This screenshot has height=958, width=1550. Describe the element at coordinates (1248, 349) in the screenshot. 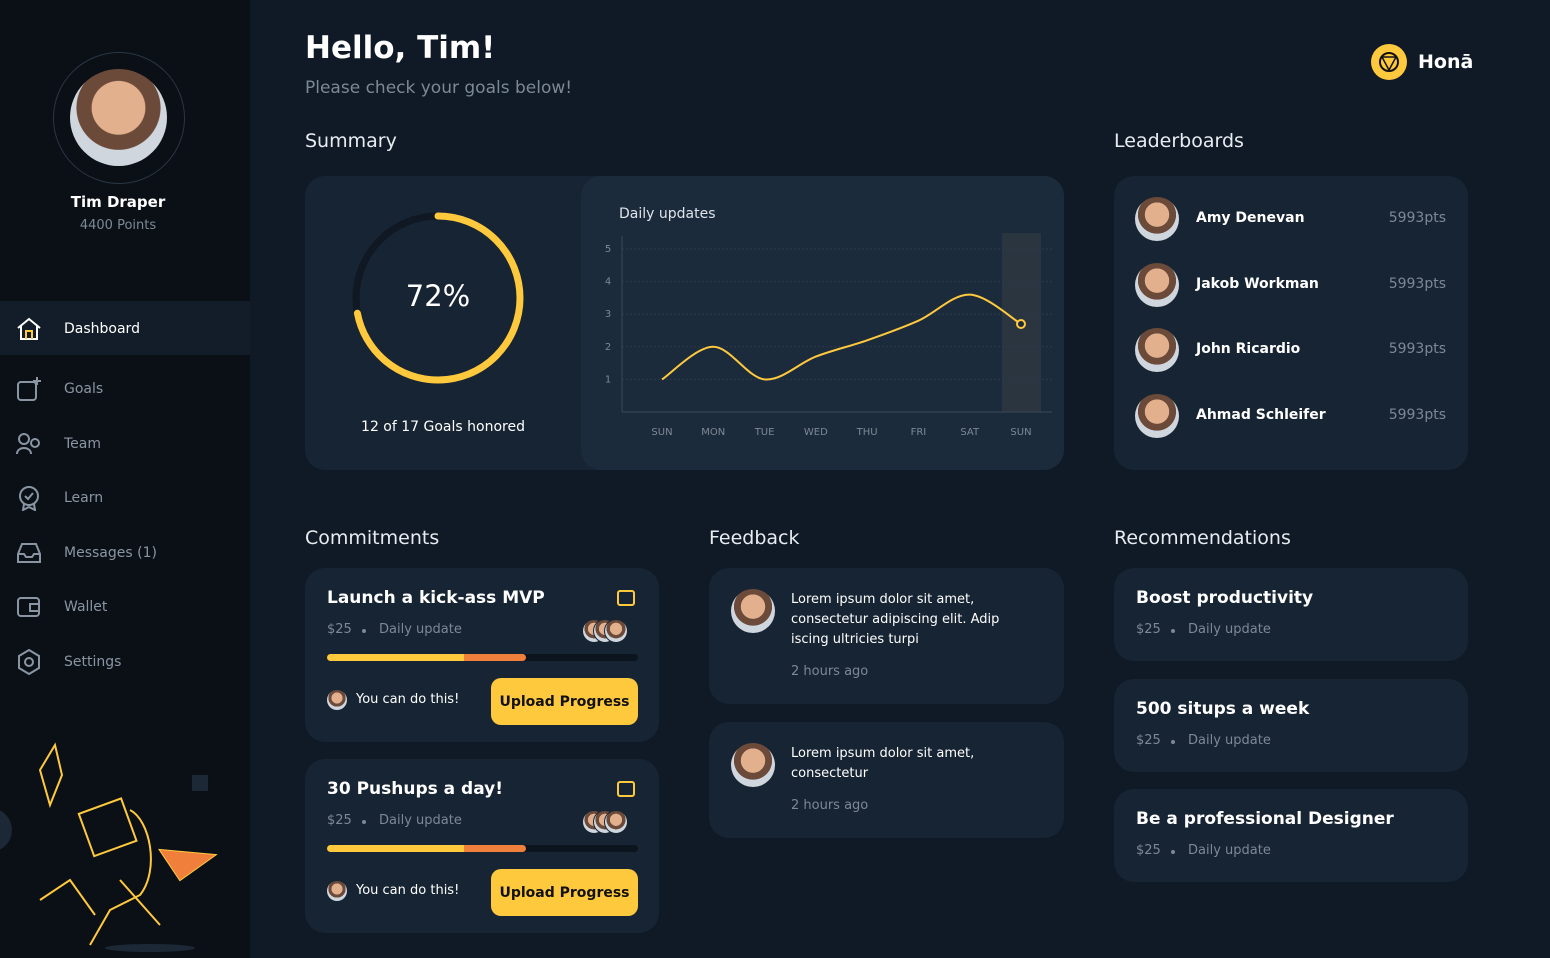

I see `leader-name: John Ricardio` at that location.